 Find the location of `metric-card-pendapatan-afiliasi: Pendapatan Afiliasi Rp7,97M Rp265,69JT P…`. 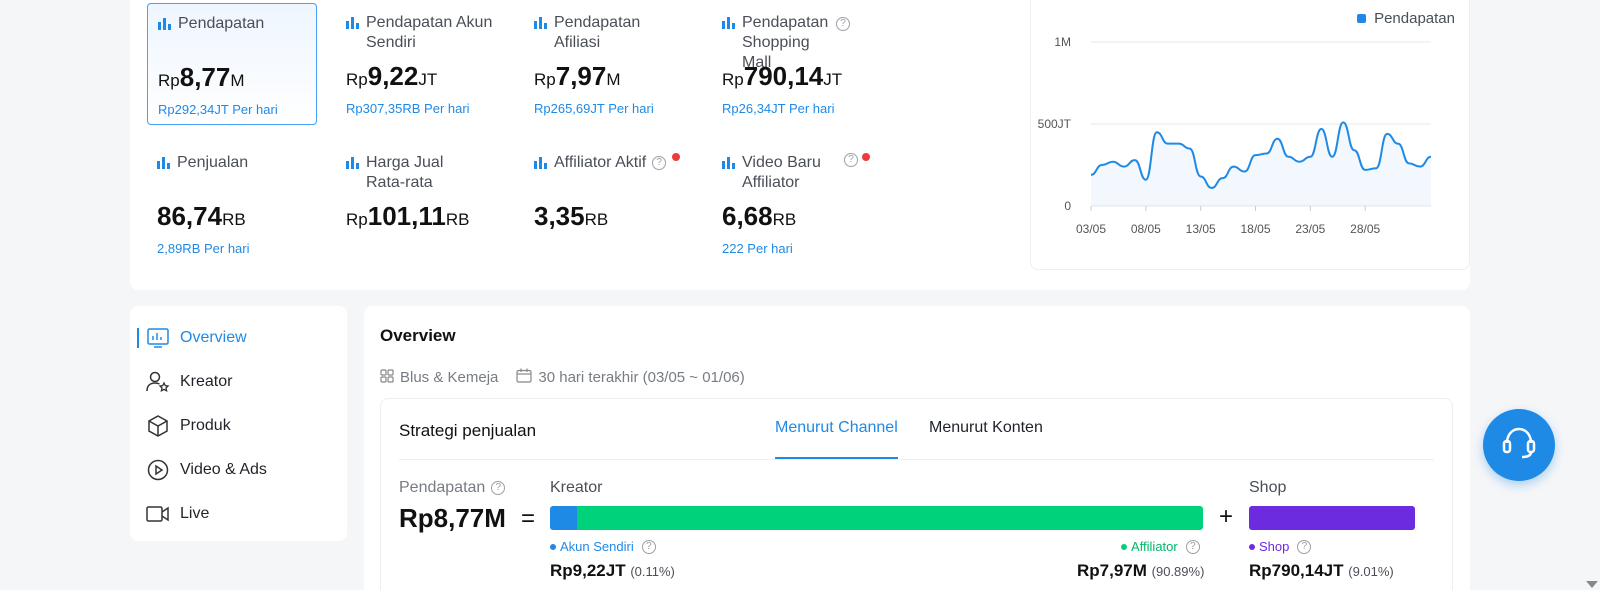

metric-card-pendapatan-afiliasi: Pendapatan Afiliasi Rp7,97M Rp265,69JT P… is located at coordinates (594, 64).